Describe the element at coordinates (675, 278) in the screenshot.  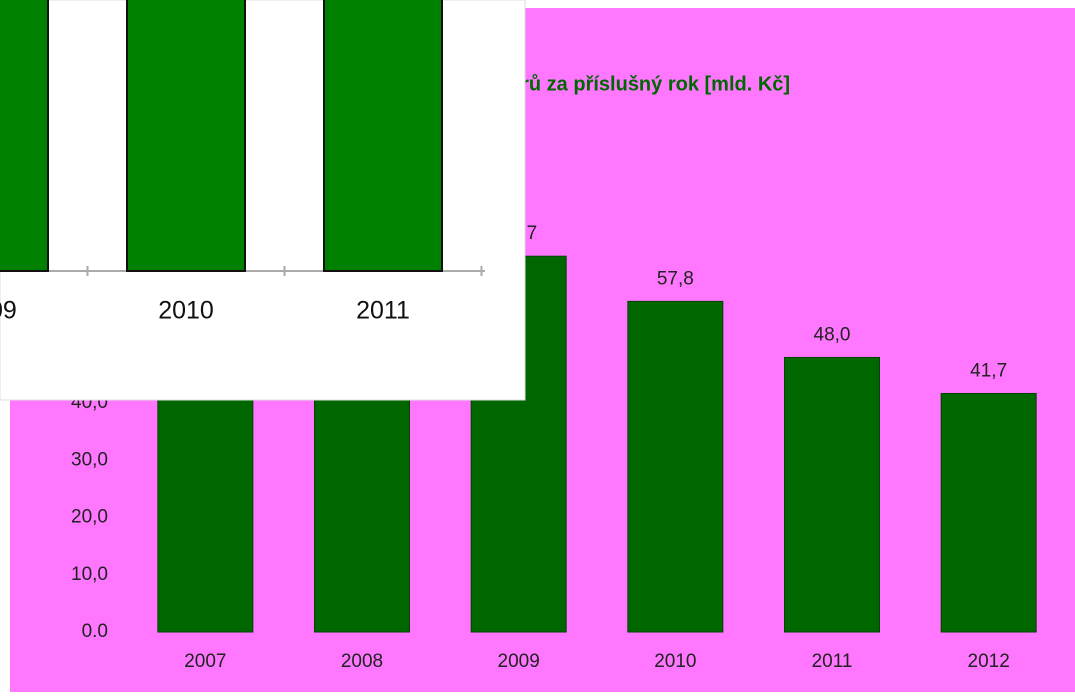
I see `value-label: 57,8` at that location.